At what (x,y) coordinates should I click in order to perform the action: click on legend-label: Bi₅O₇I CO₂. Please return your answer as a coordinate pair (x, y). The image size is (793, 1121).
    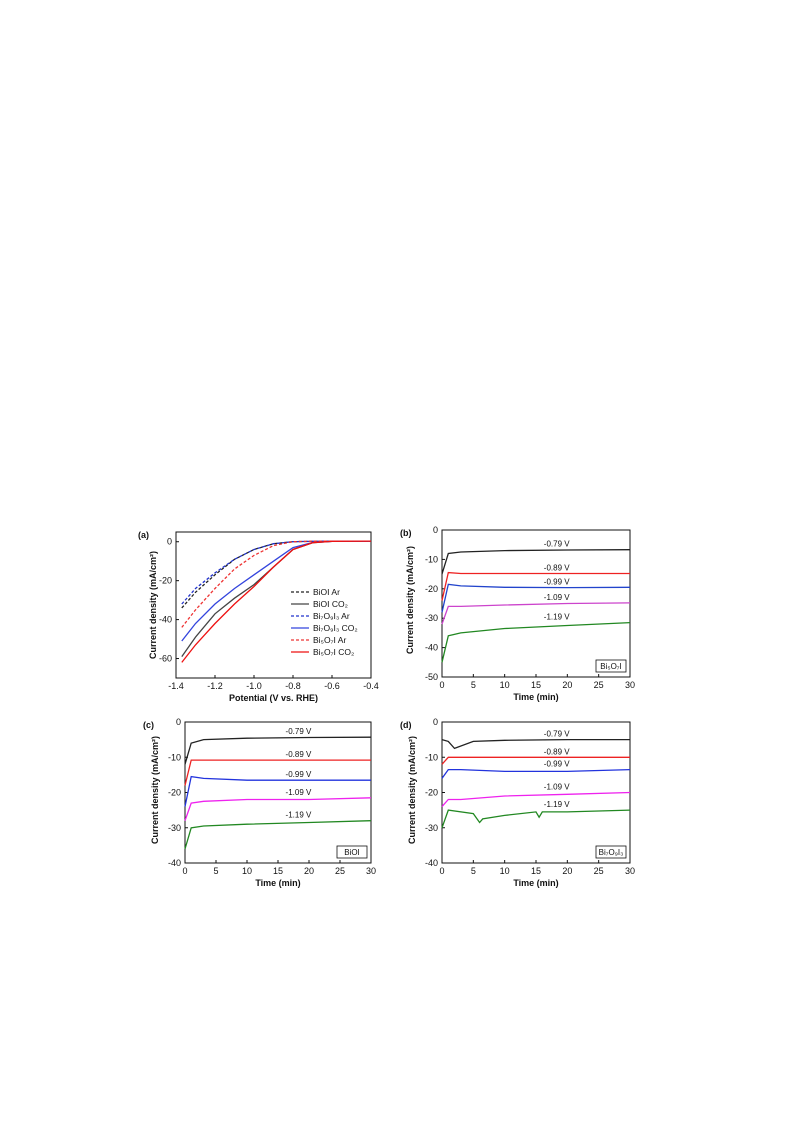
    Looking at the image, I should click on (333, 652).